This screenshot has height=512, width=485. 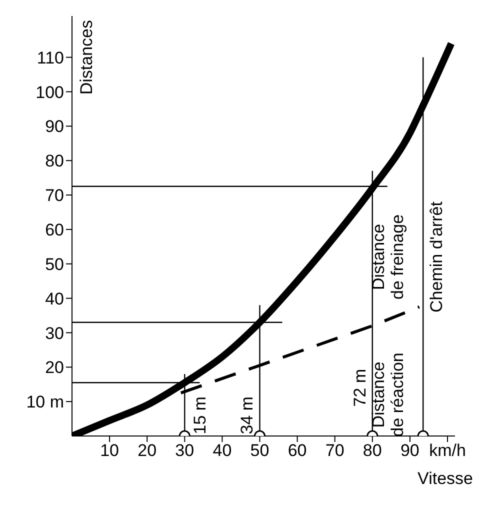 What do you see at coordinates (50, 58) in the screenshot?
I see `y-tick-label: 110` at bounding box center [50, 58].